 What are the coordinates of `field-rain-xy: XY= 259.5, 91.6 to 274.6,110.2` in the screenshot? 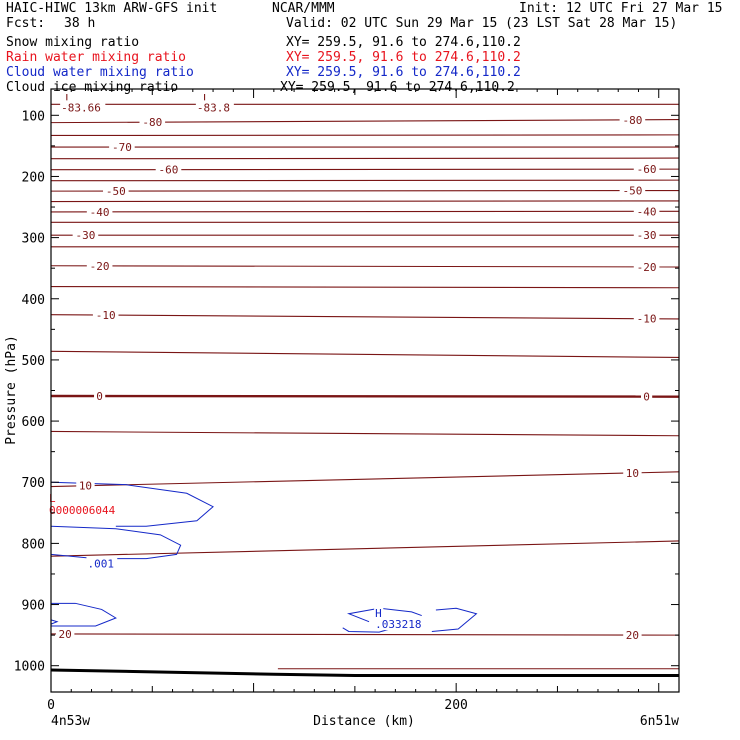 It's located at (403, 57).